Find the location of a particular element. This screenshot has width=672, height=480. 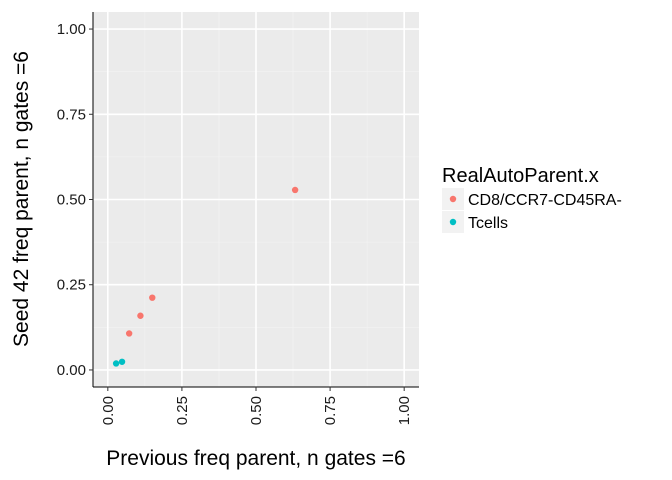

x-tick-label: 1.00 is located at coordinates (404, 410).